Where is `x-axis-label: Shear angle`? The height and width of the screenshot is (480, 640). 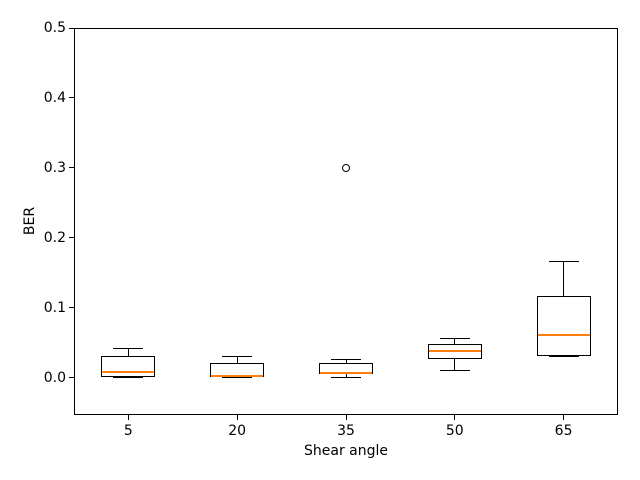
x-axis-label: Shear angle is located at coordinates (346, 451).